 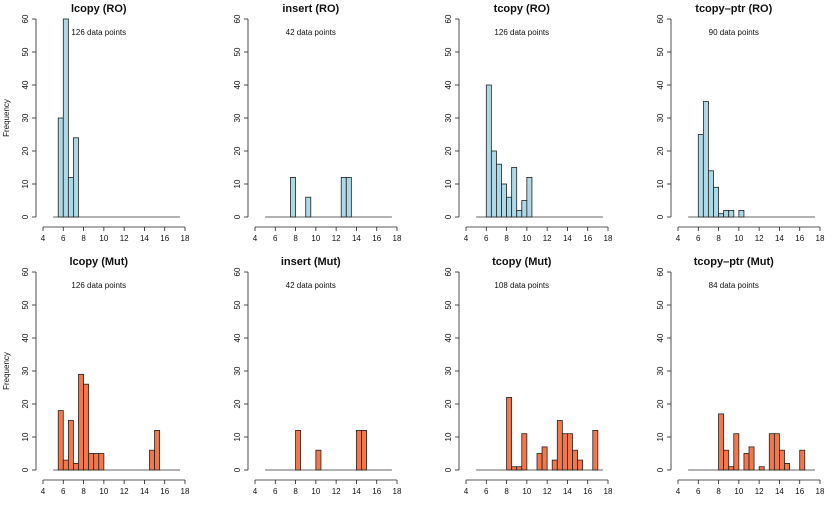 I want to click on data-points-label: 108 data points, so click(x=521, y=285).